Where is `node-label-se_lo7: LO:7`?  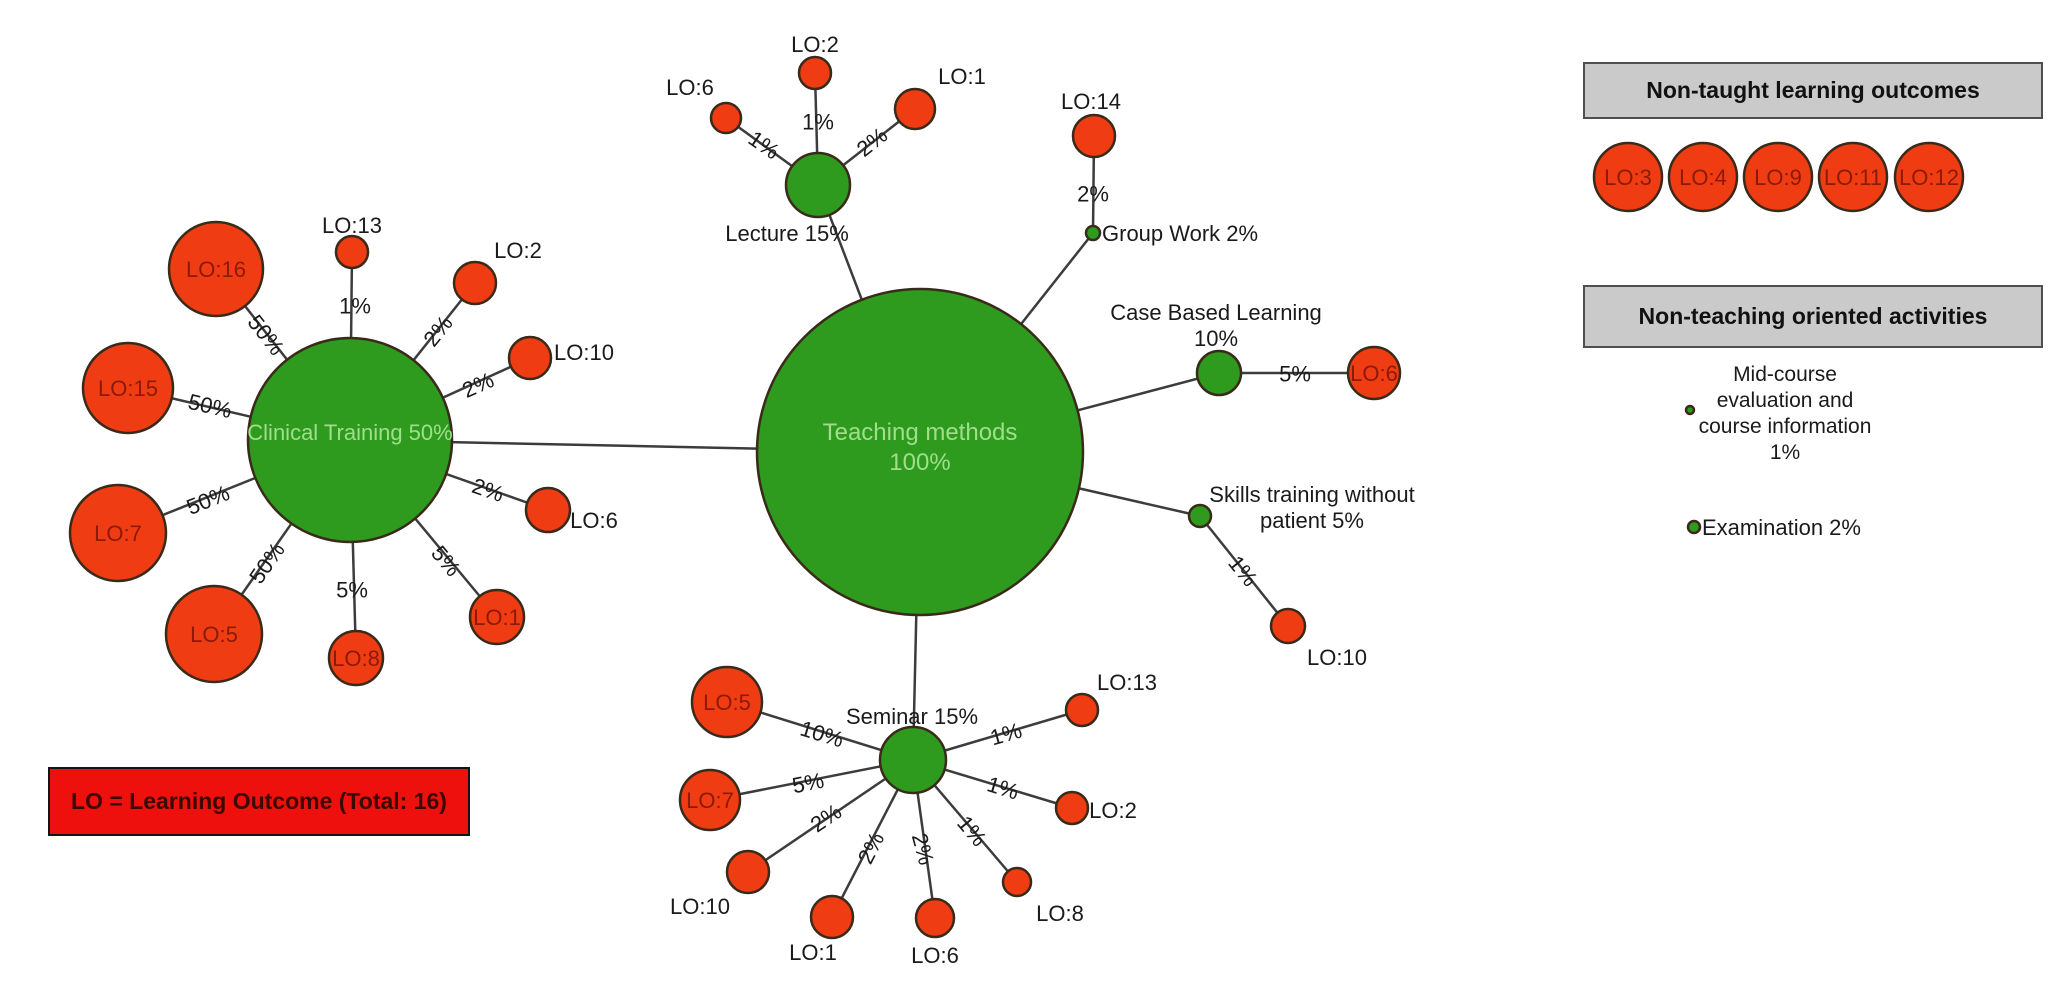 node-label-se_lo7: LO:7 is located at coordinates (710, 800).